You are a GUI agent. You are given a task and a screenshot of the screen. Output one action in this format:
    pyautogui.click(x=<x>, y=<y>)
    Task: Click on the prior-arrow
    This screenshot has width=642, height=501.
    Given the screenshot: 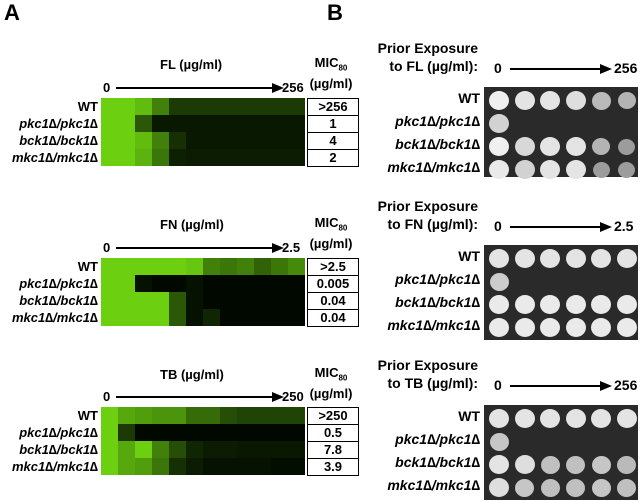 What is the action you would take?
    pyautogui.click(x=556, y=227)
    